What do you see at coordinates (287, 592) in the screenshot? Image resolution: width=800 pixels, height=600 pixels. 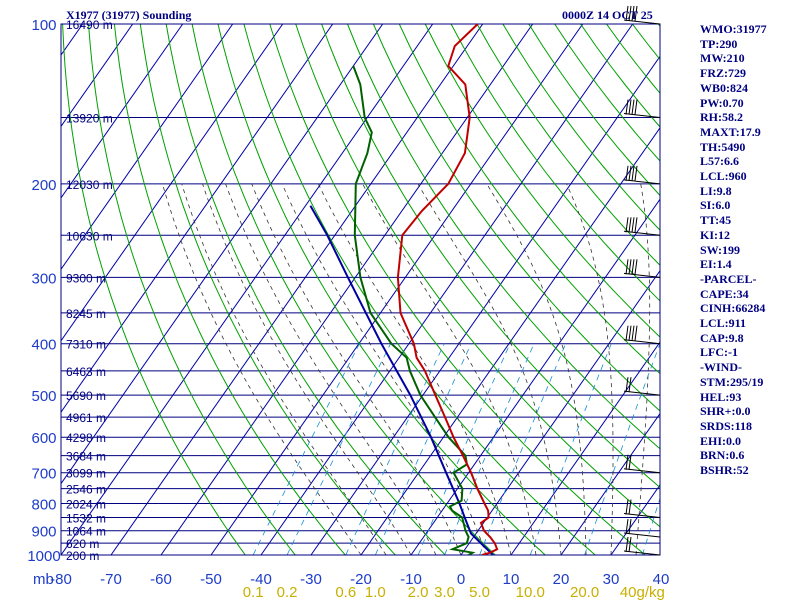 I see `mixing-ratio-tick-label: 0.2` at bounding box center [287, 592].